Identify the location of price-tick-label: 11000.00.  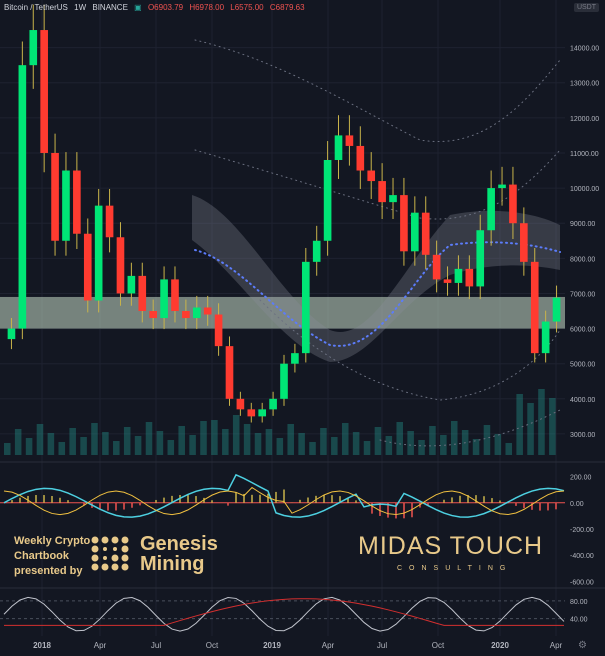
(584, 154).